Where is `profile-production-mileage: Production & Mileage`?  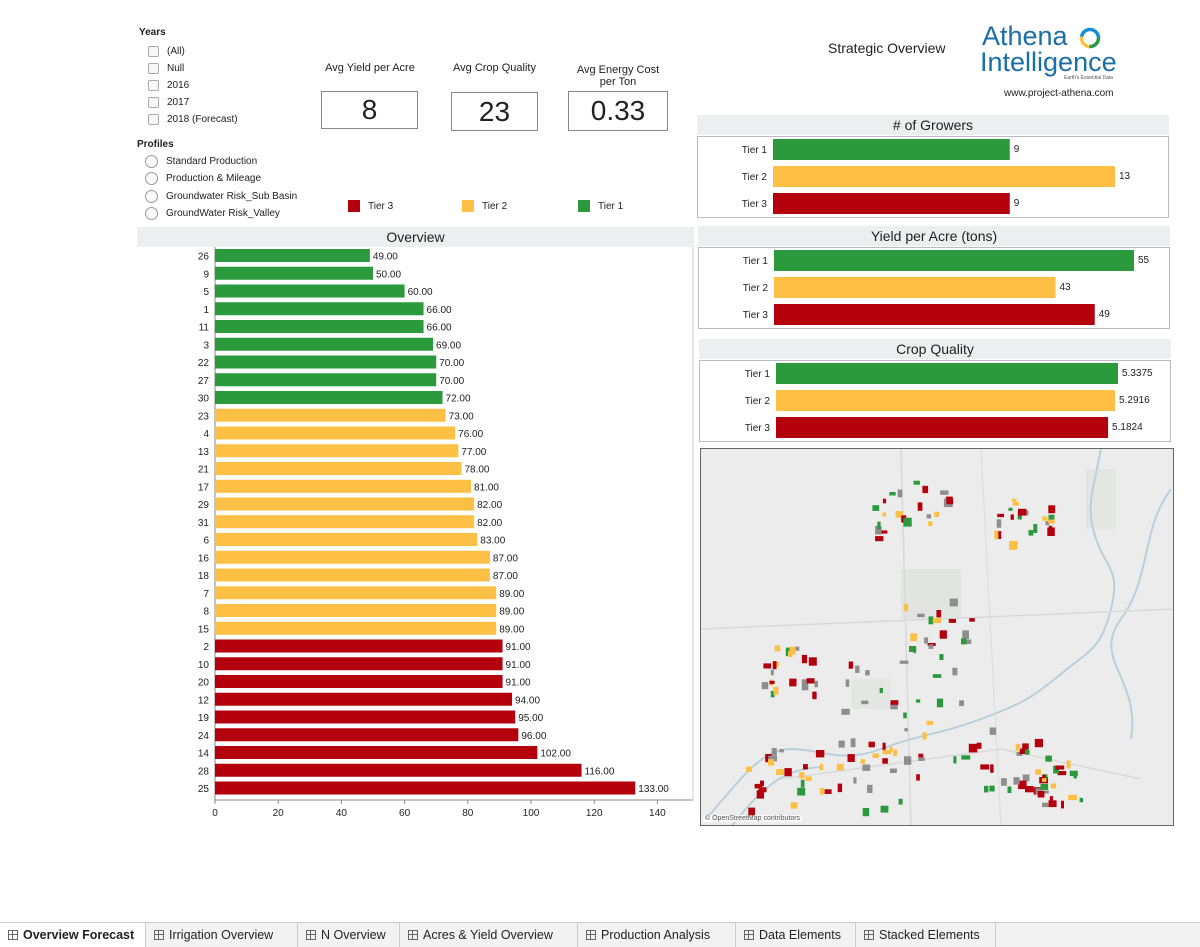 profile-production-mileage: Production & Mileage is located at coordinates (203, 178).